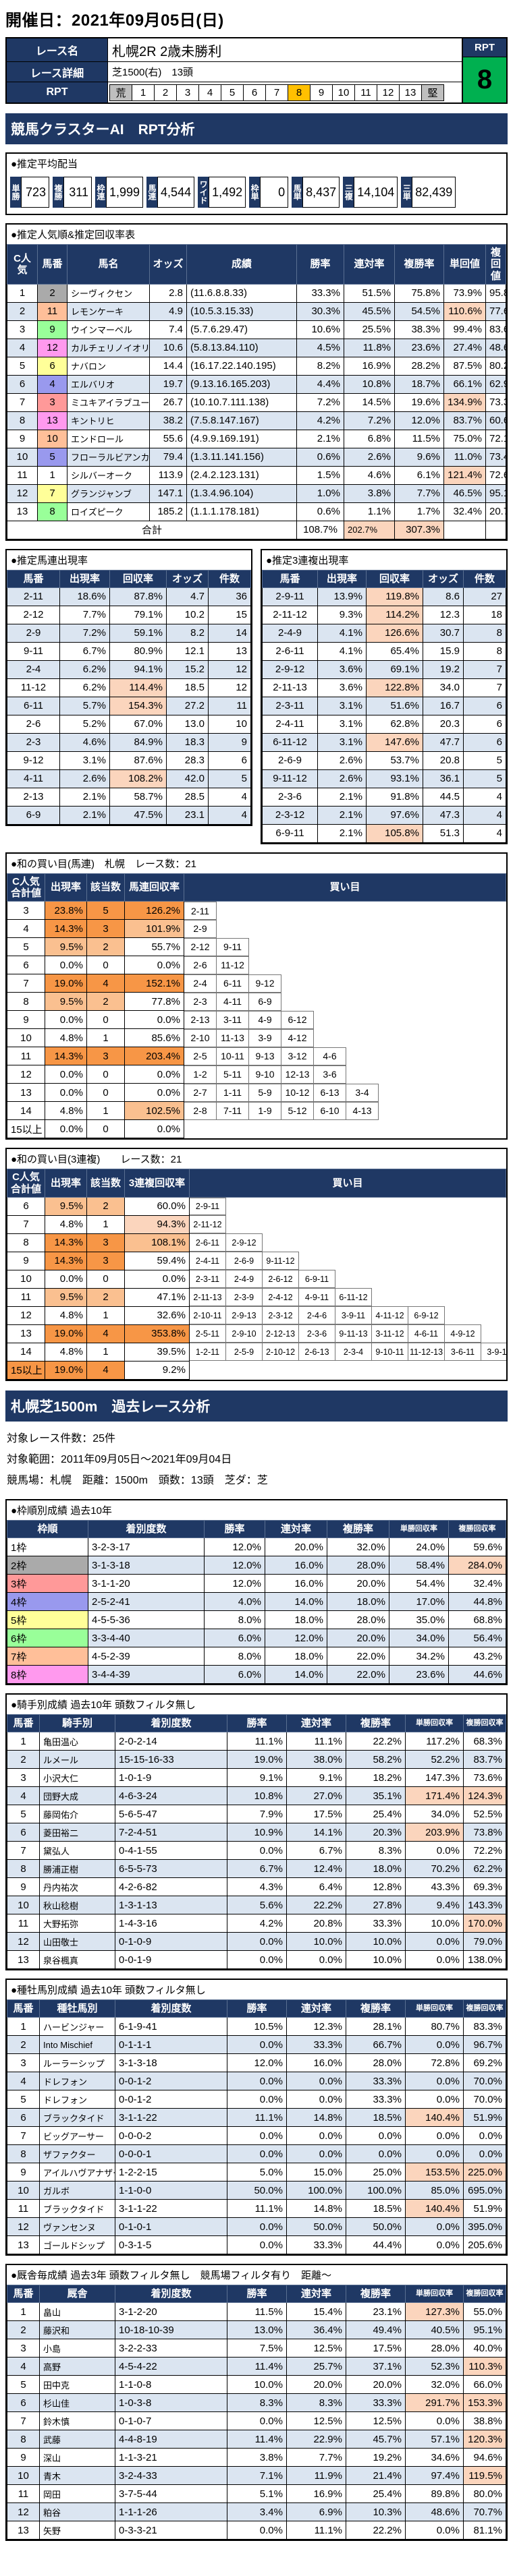  I want to click on cell: 8, so click(26, 1002).